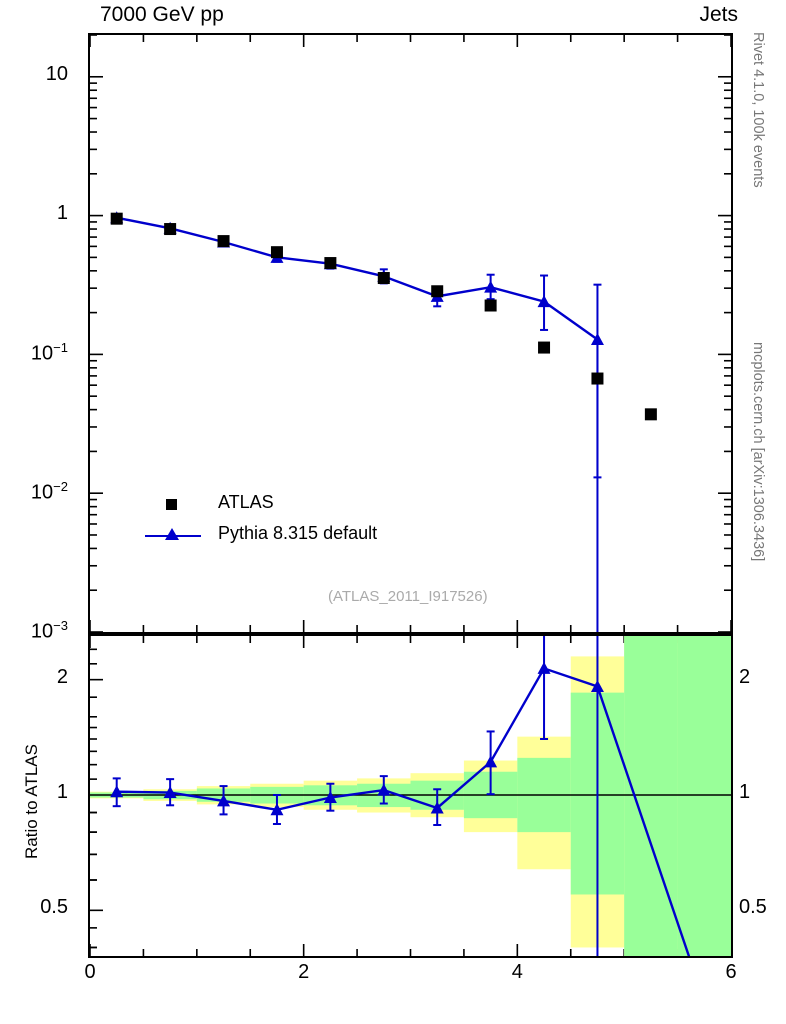 Image resolution: width=786 pixels, height=1024 pixels. I want to click on ratio-axis-title: Ratio to ATLAS, so click(31, 801).